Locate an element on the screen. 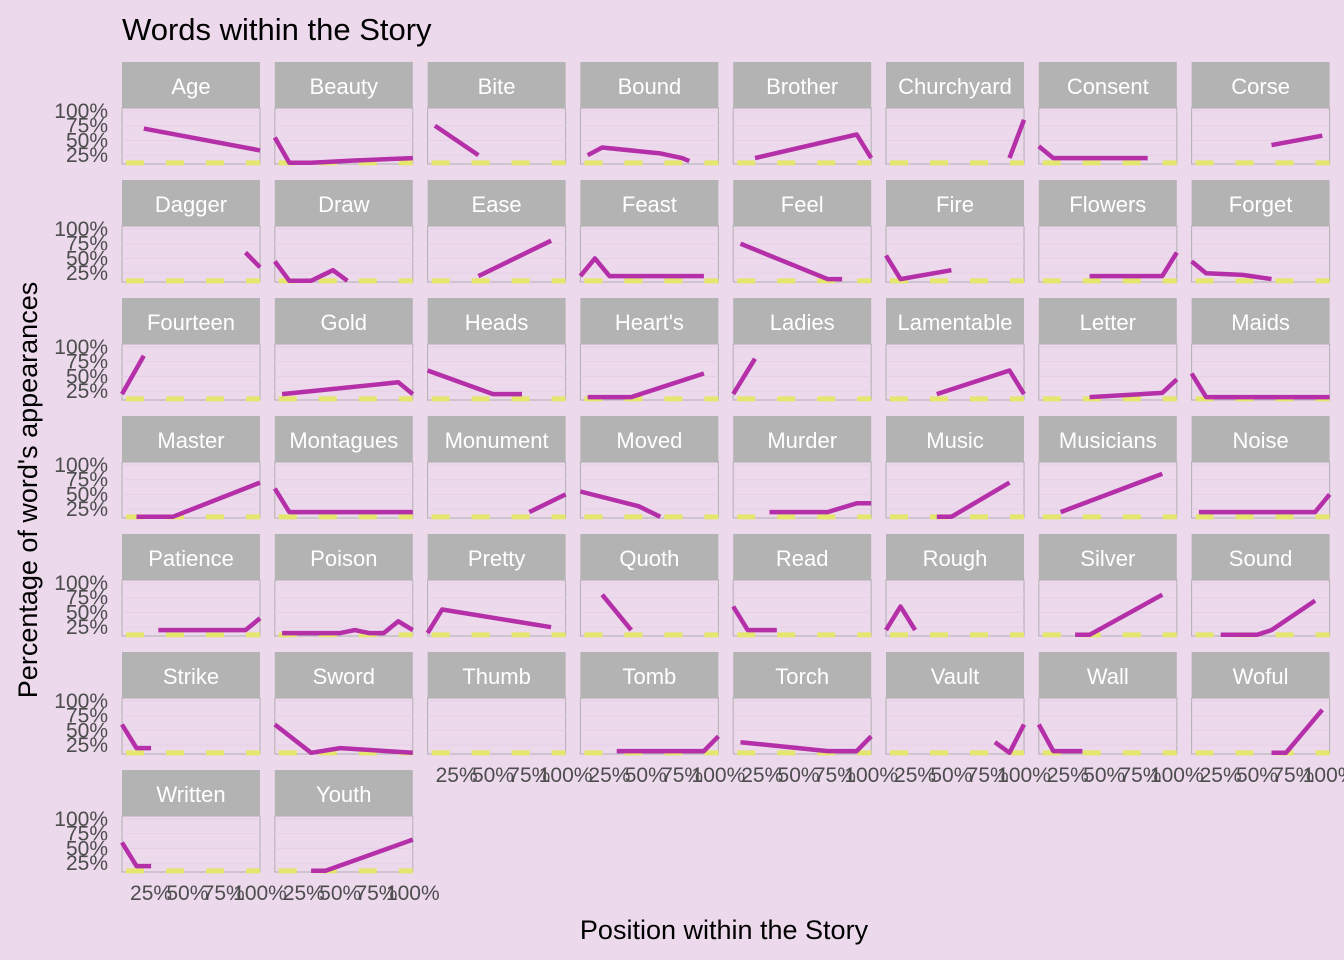  facet-wall: Wall 25%50%75%100% is located at coordinates (1120, 719).